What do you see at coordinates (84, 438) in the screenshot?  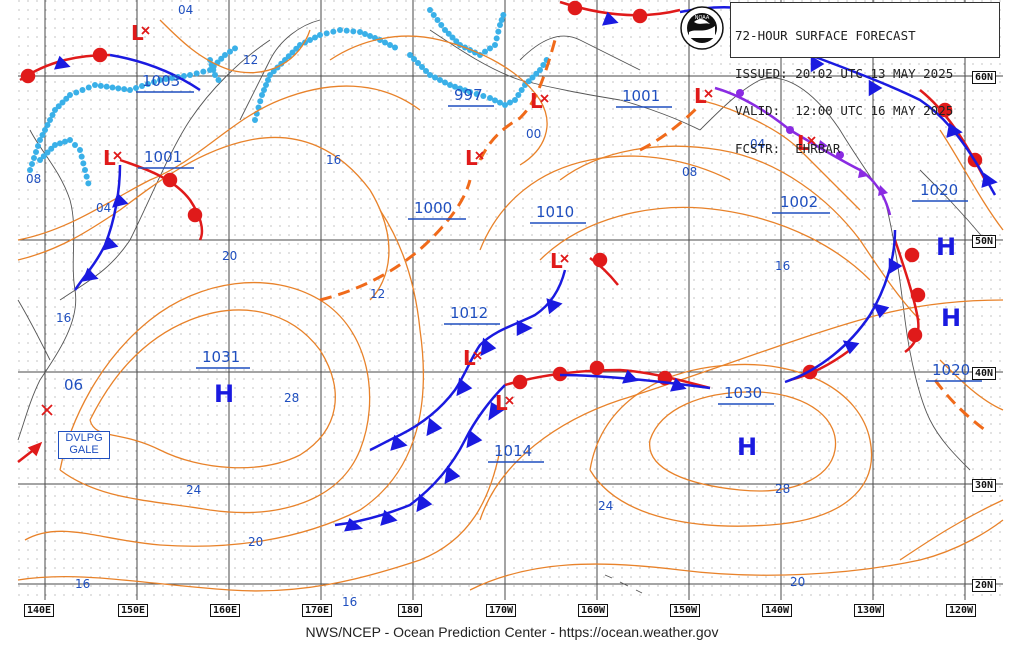 I see `gale-line1: DVLPG` at bounding box center [84, 438].